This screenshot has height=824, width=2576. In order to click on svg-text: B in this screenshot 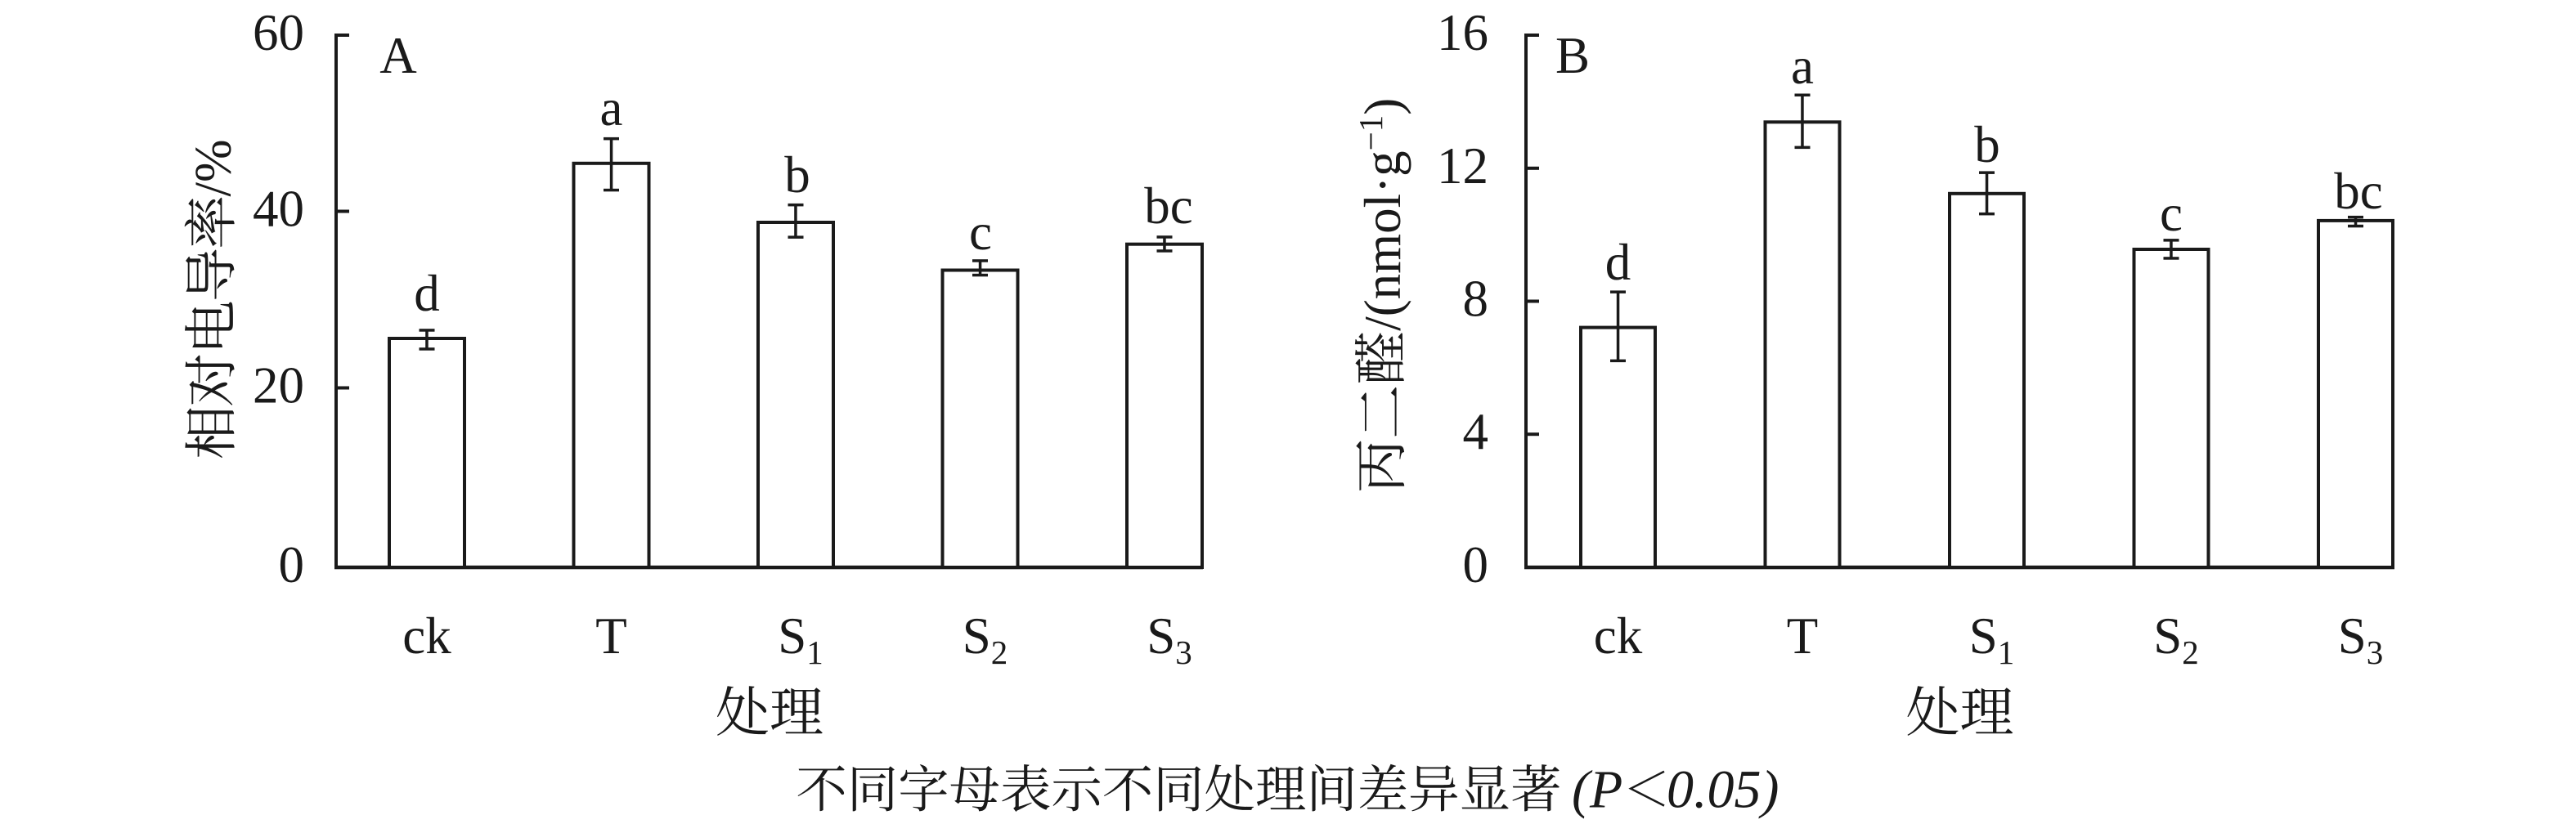, I will do `click(1573, 55)`.